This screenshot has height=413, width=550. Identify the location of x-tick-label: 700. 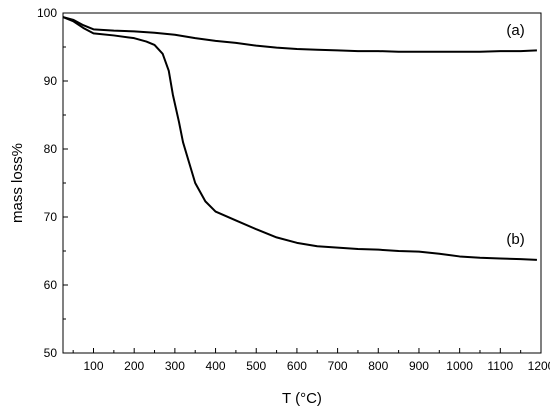
(338, 366).